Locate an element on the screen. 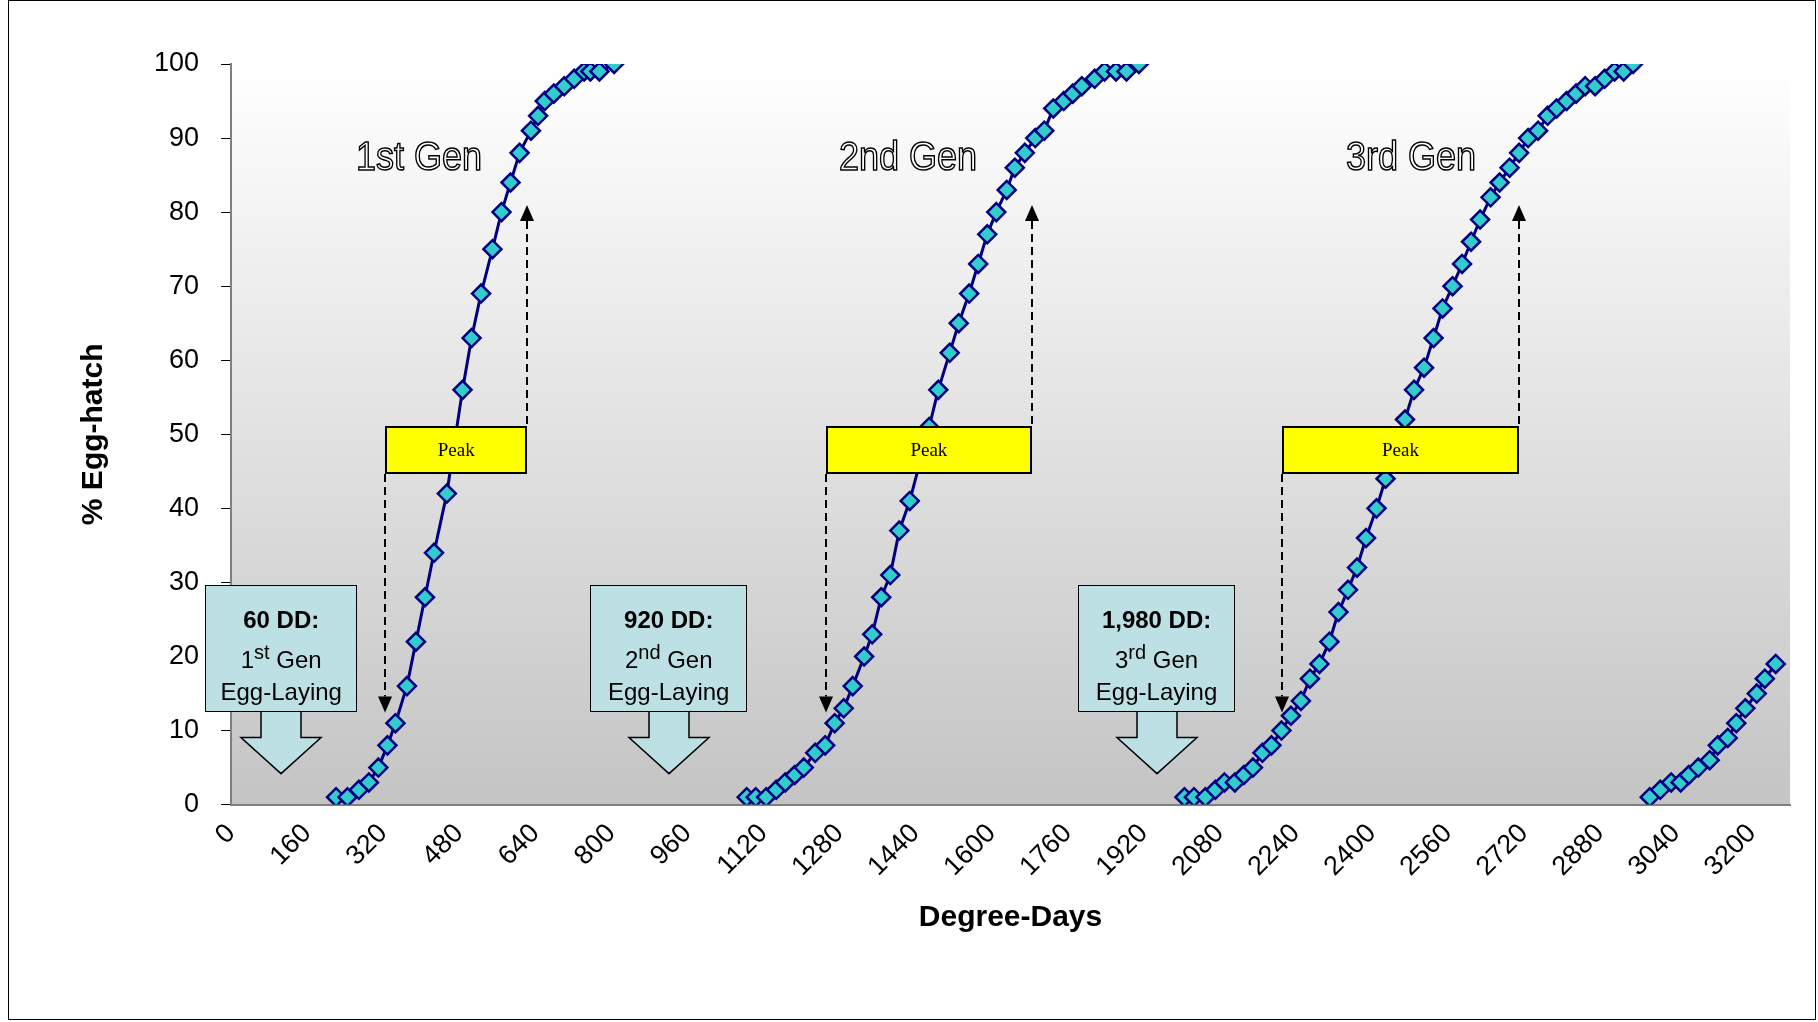  y-tick-label: 20 is located at coordinates (184, 654).